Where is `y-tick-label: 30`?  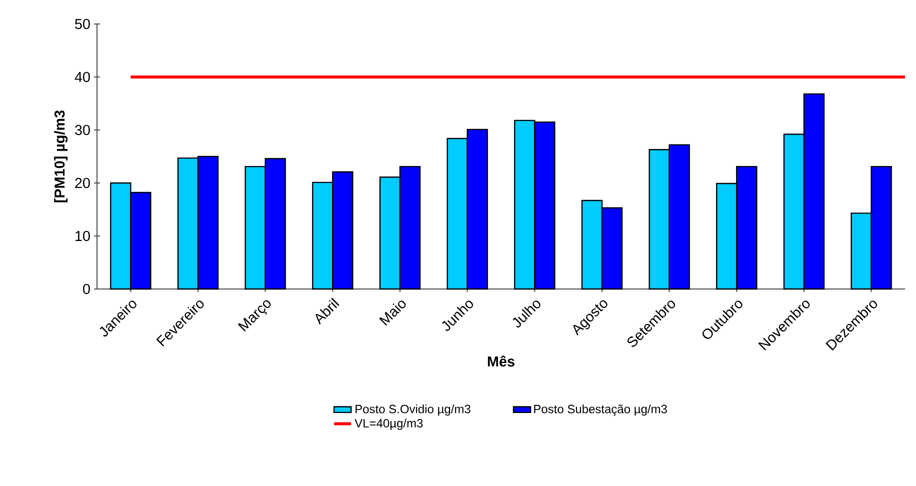 y-tick-label: 30 is located at coordinates (82, 130).